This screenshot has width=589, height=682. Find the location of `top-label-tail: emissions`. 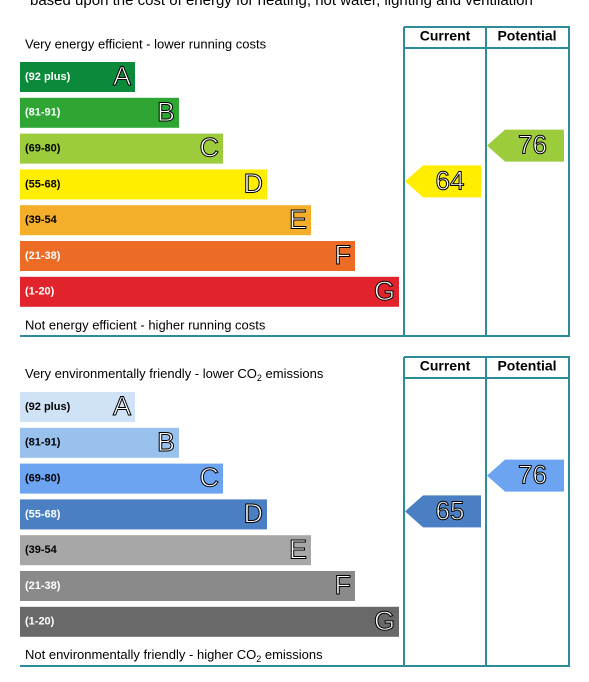

top-label-tail: emissions is located at coordinates (293, 373).